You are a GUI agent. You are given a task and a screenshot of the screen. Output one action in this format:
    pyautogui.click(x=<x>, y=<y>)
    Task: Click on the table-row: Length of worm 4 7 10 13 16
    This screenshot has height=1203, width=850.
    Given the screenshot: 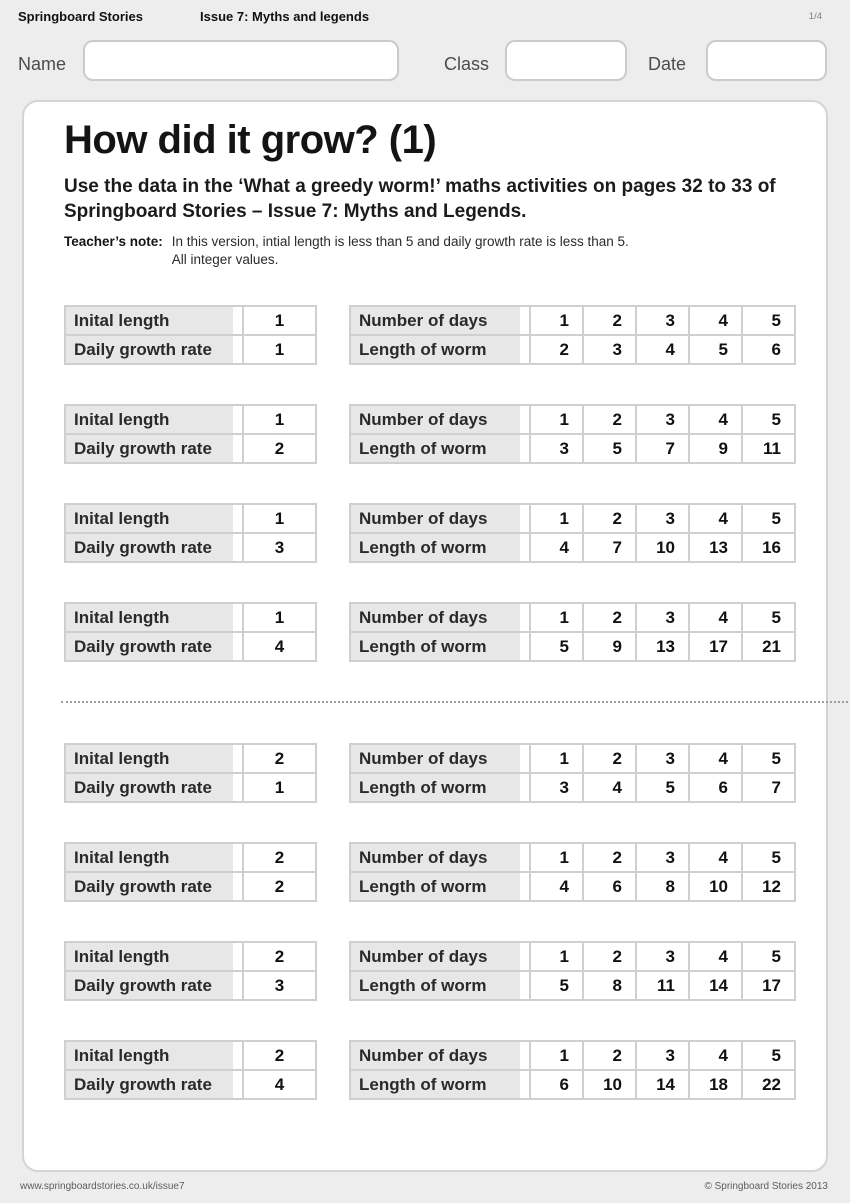 What is the action you would take?
    pyautogui.click(x=572, y=548)
    